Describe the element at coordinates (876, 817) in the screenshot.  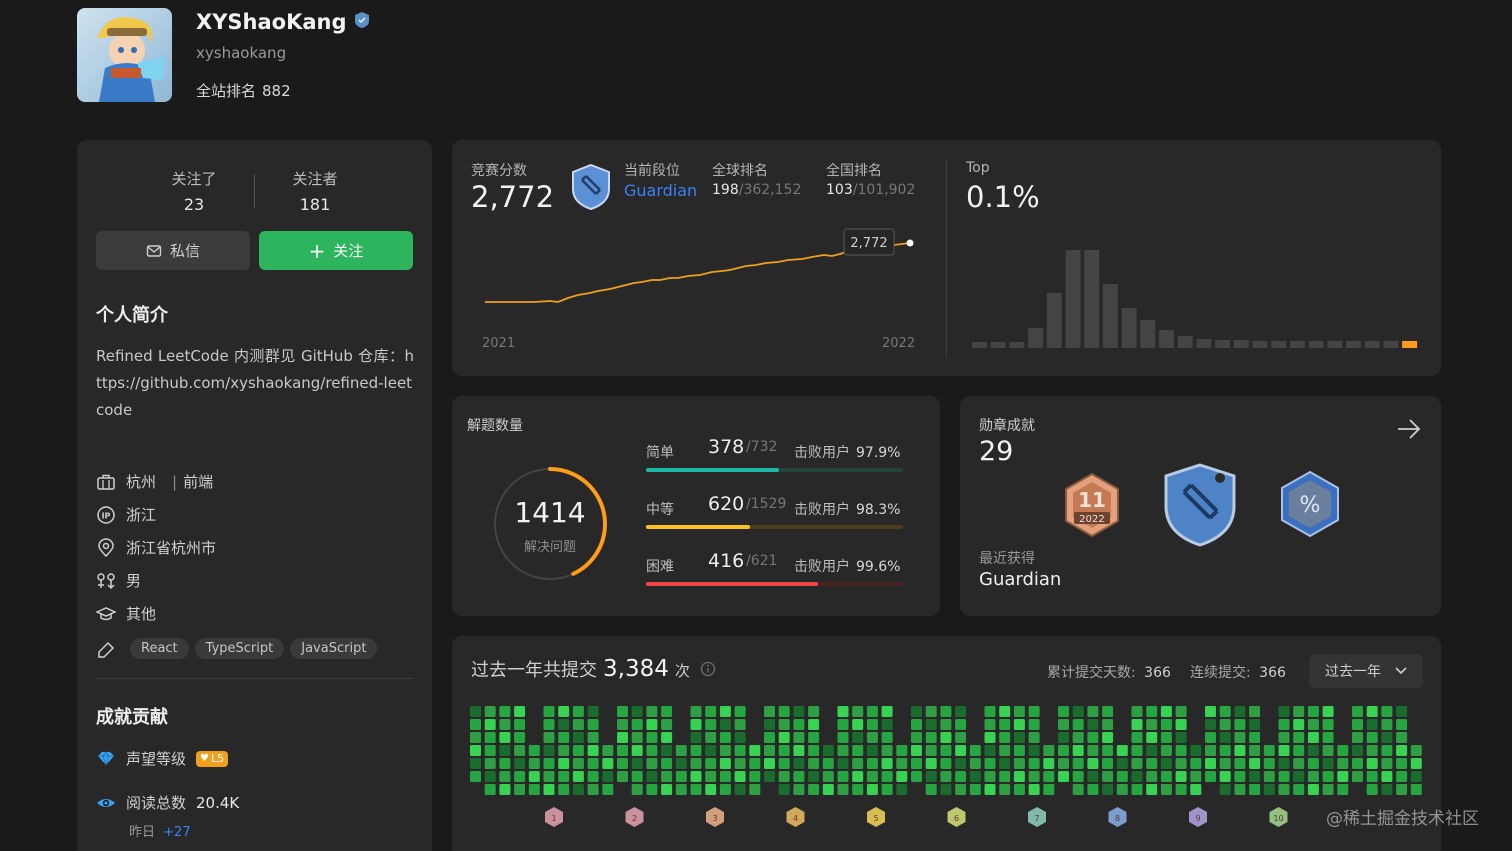
I see `monthly-badge-icon: 5` at that location.